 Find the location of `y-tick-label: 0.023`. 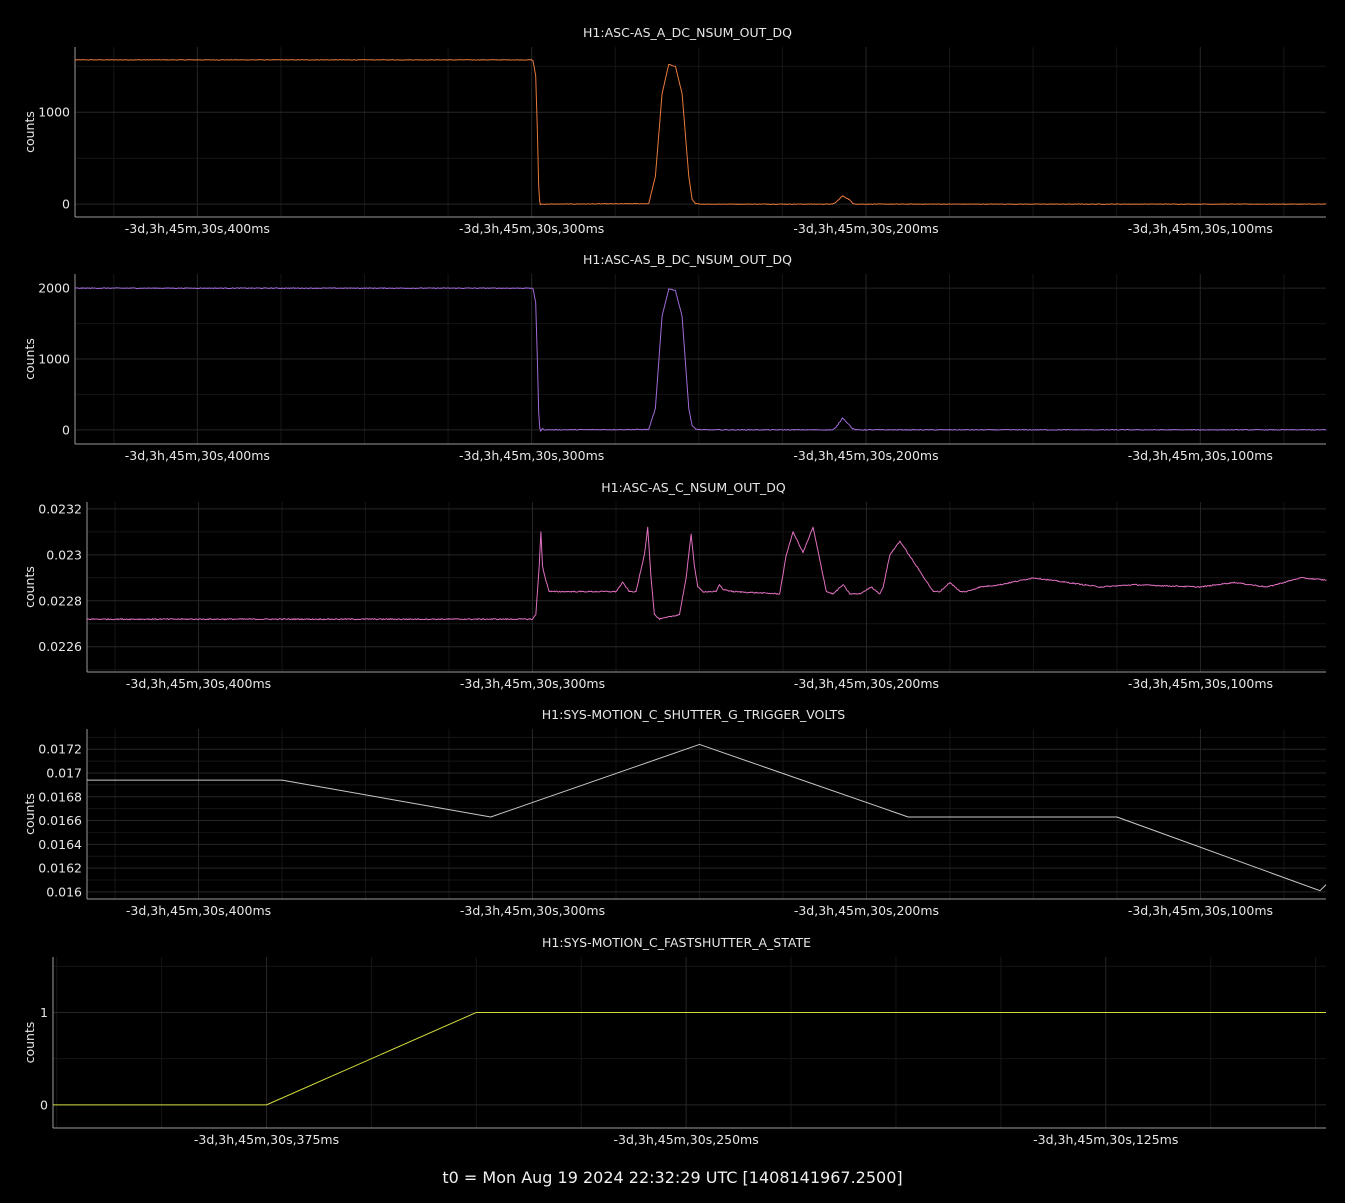

y-tick-label: 0.023 is located at coordinates (64, 554).